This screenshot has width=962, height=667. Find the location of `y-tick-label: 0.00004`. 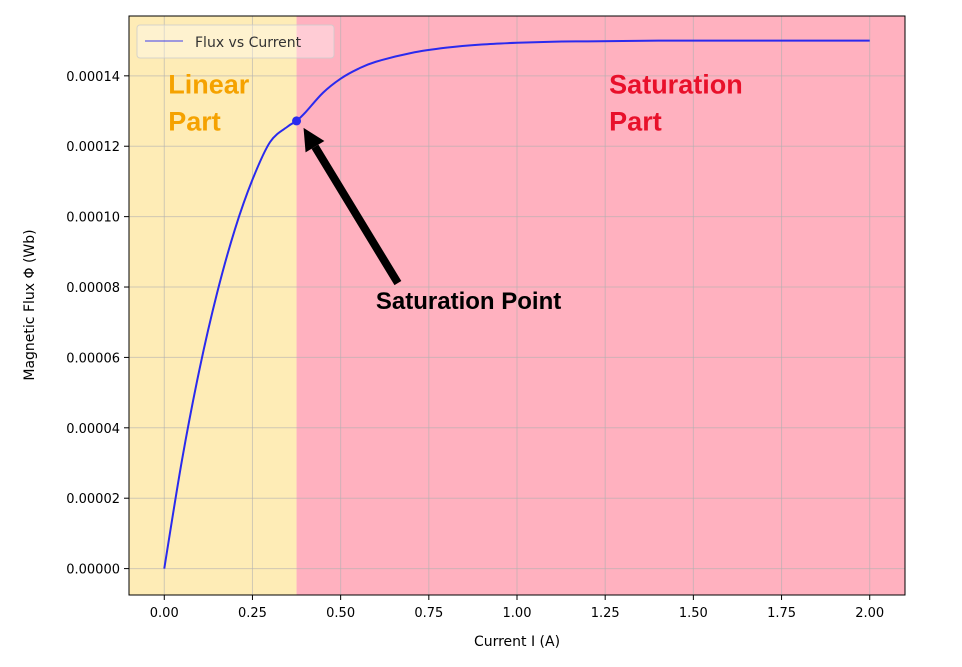

y-tick-label: 0.00004 is located at coordinates (93, 429).